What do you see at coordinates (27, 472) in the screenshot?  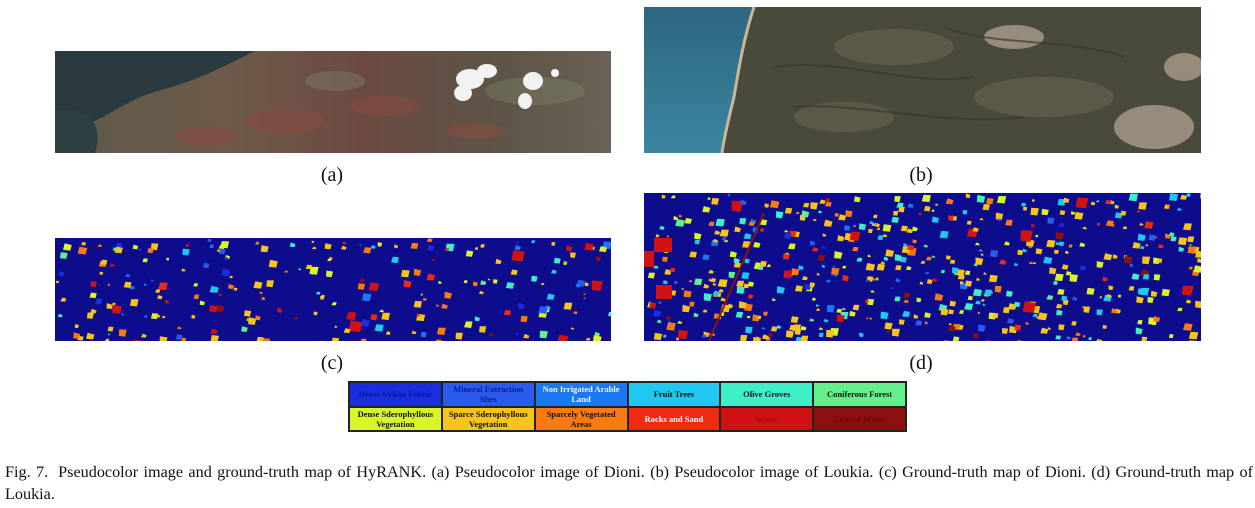 I see `caption-label: Fig. 7.` at bounding box center [27, 472].